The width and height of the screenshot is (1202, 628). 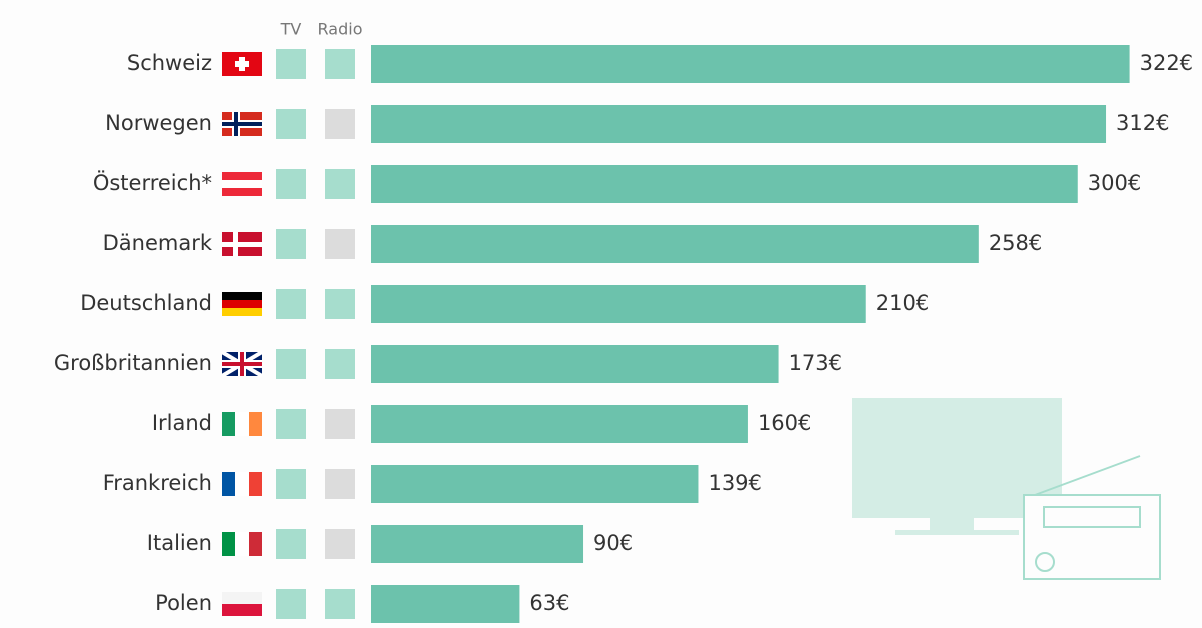 What do you see at coordinates (157, 483) in the screenshot?
I see `category-label: Frankreich` at bounding box center [157, 483].